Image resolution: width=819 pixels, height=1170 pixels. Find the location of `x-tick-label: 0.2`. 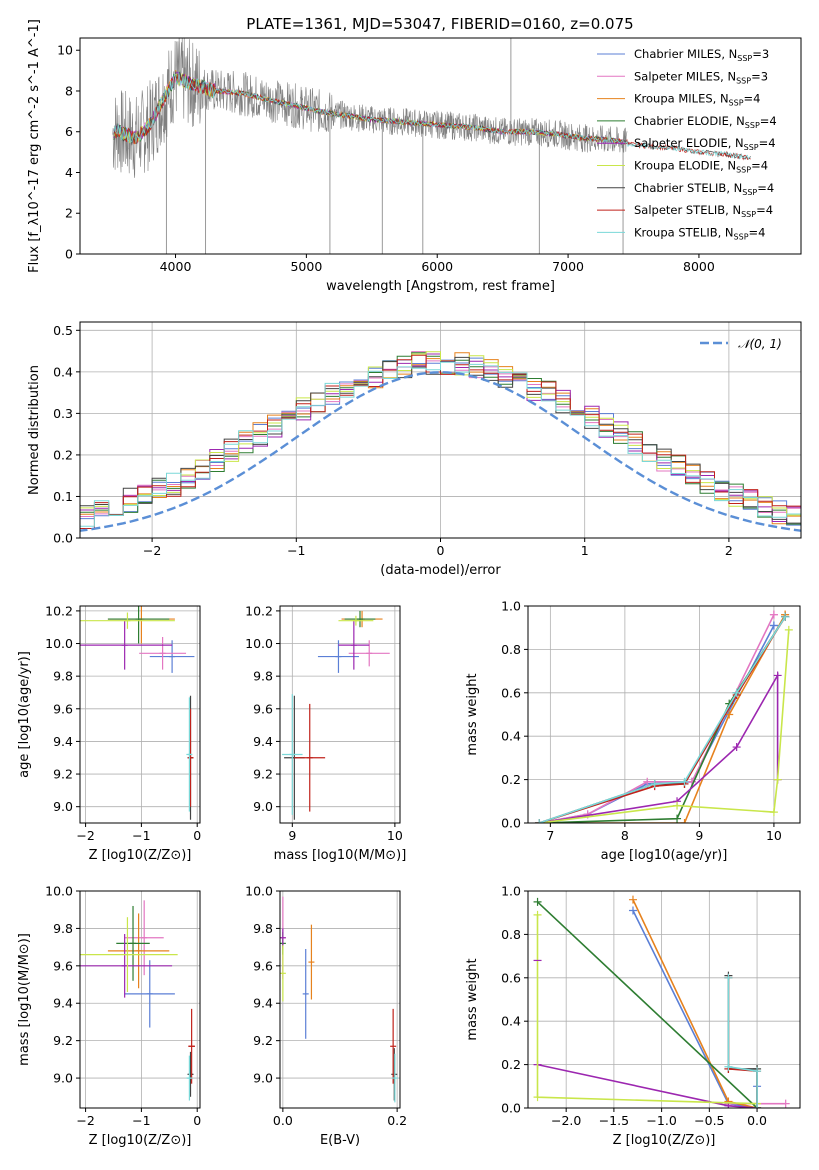

x-tick-label: 0.2 is located at coordinates (397, 1120).